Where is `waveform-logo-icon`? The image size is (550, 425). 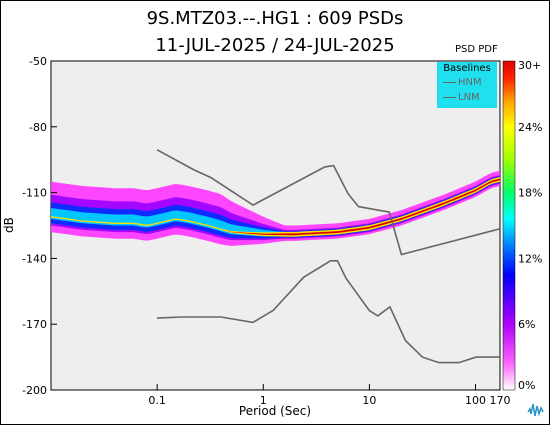
waveform-logo-icon is located at coordinates (536, 409).